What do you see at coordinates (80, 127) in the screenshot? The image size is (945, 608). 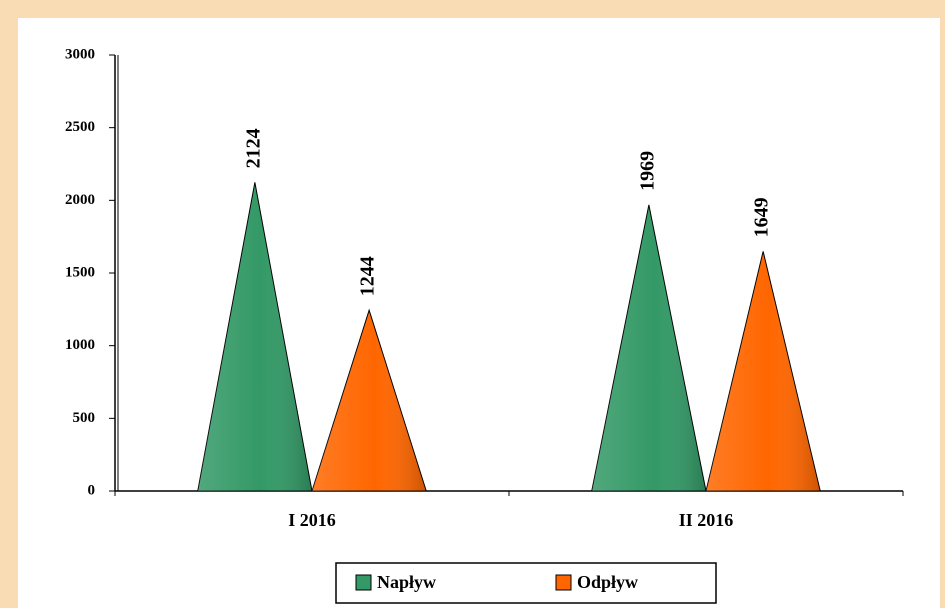 I see `y-tick-label: 2500` at bounding box center [80, 127].